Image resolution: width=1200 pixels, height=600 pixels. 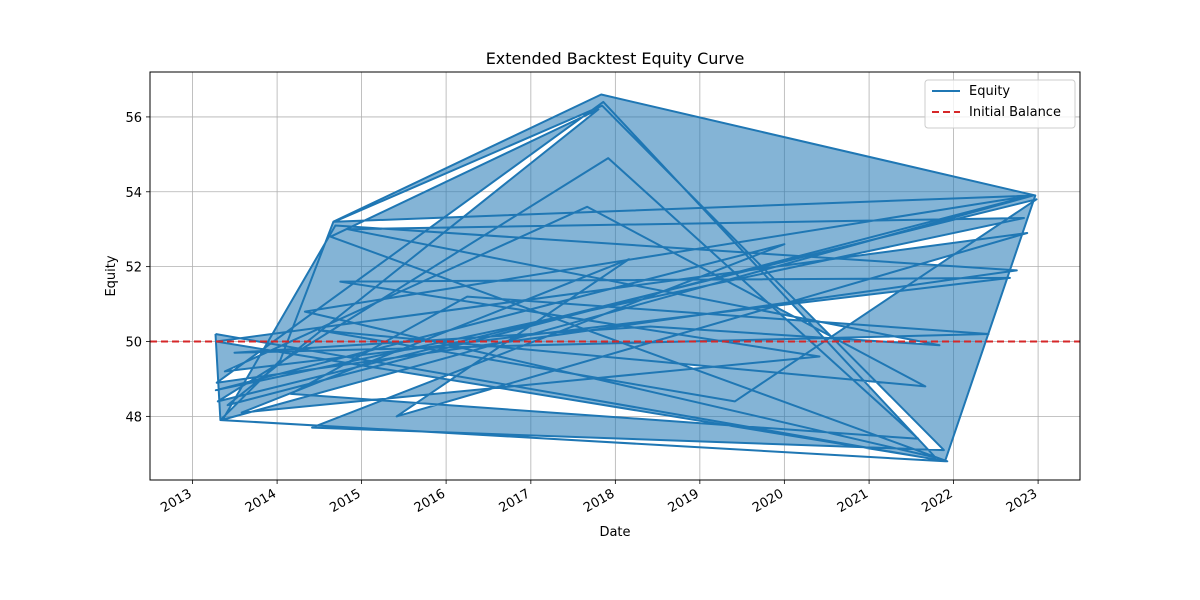 What do you see at coordinates (133, 343) in the screenshot?
I see `y-tick-label: 50` at bounding box center [133, 343].